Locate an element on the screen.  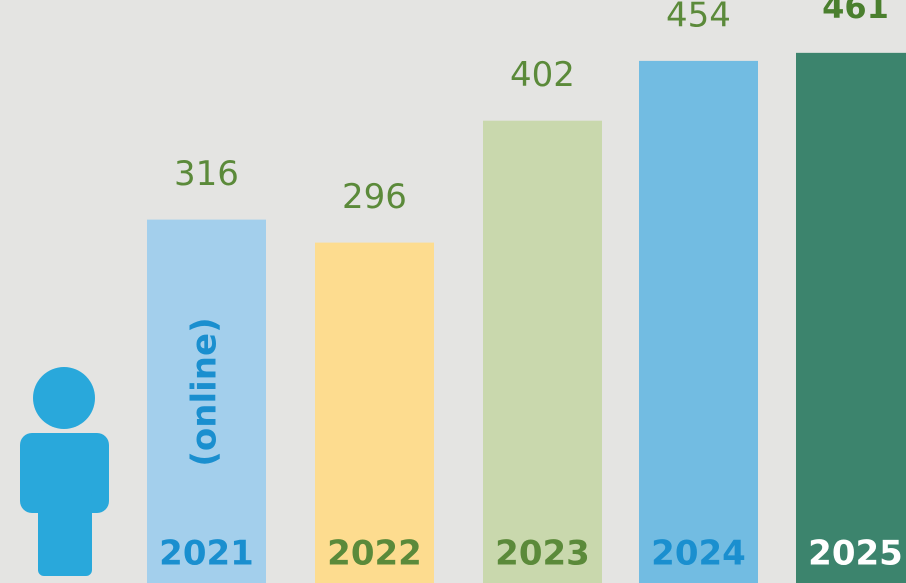
value-label: 296 is located at coordinates (374, 197).